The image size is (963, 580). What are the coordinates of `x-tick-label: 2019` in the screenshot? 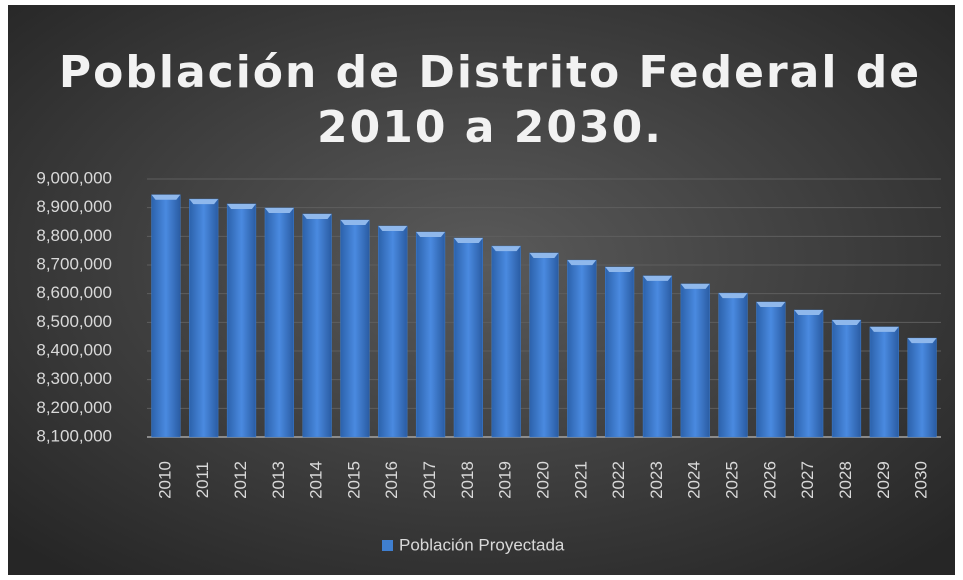 It's located at (505, 480).